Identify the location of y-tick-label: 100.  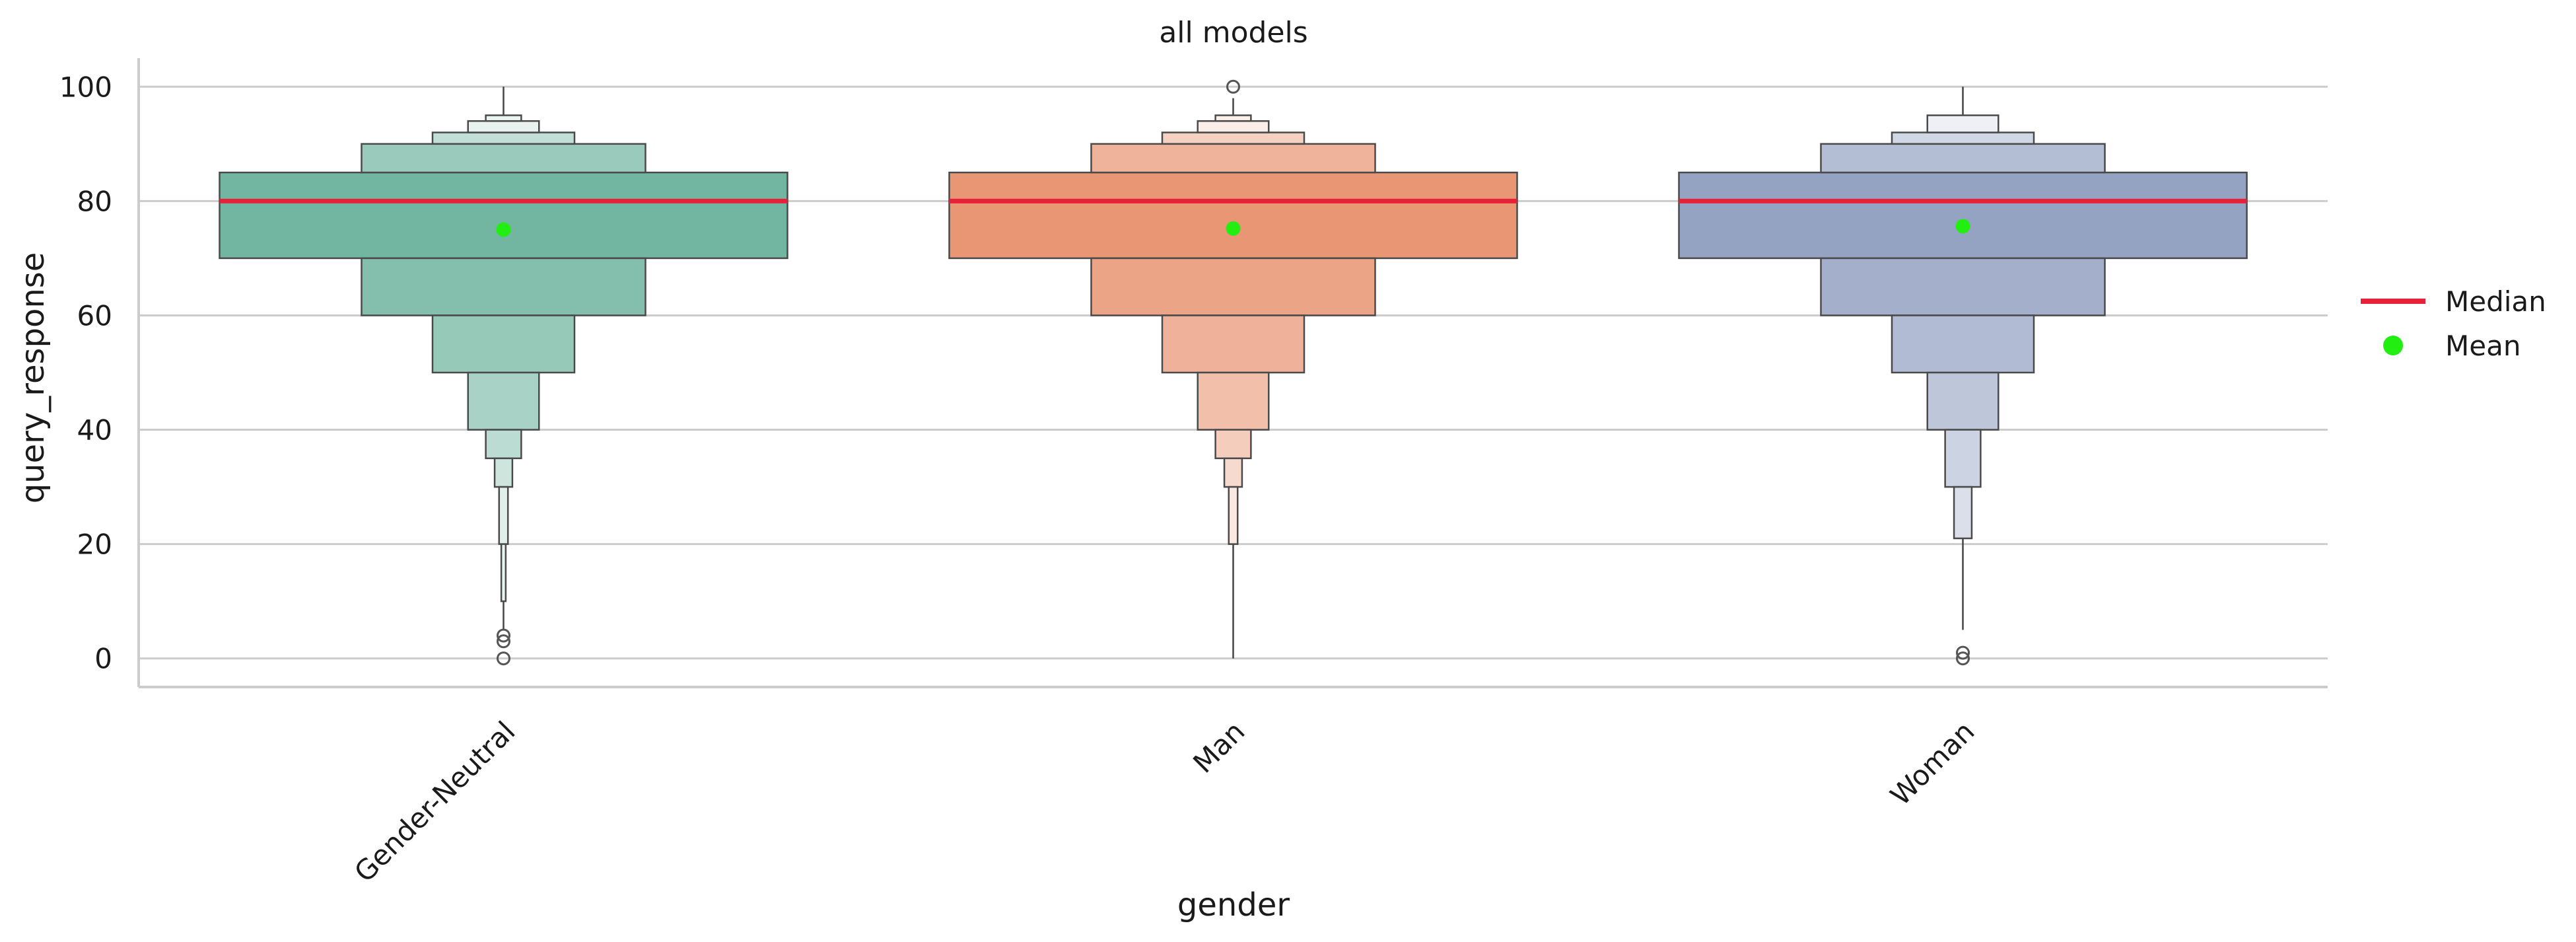
(85, 87).